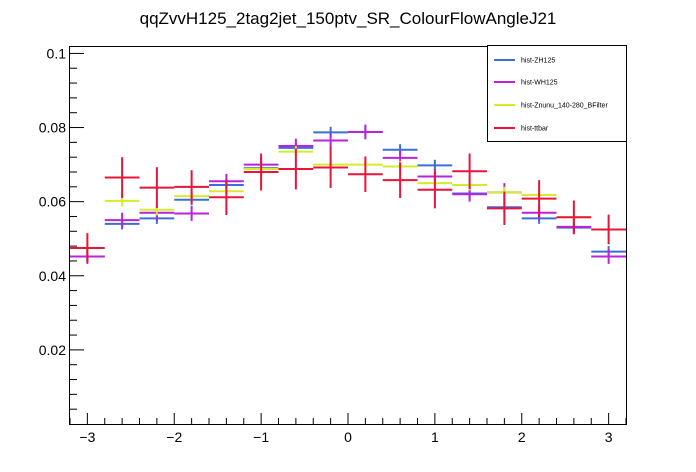 The width and height of the screenshot is (696, 472). I want to click on x-tick-label: −1, so click(261, 437).